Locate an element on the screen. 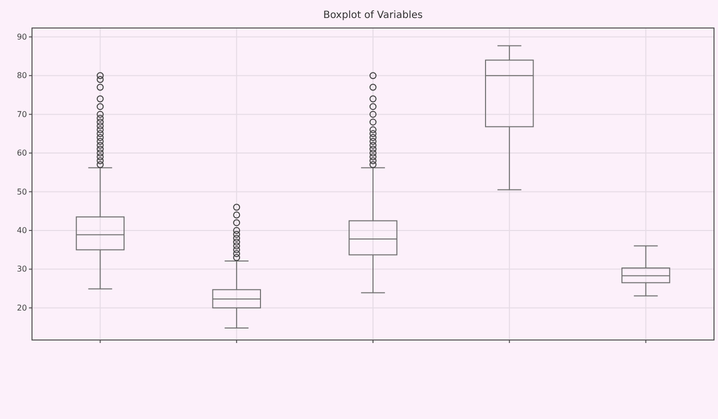  y-tick-label: 20 is located at coordinates (21, 307).